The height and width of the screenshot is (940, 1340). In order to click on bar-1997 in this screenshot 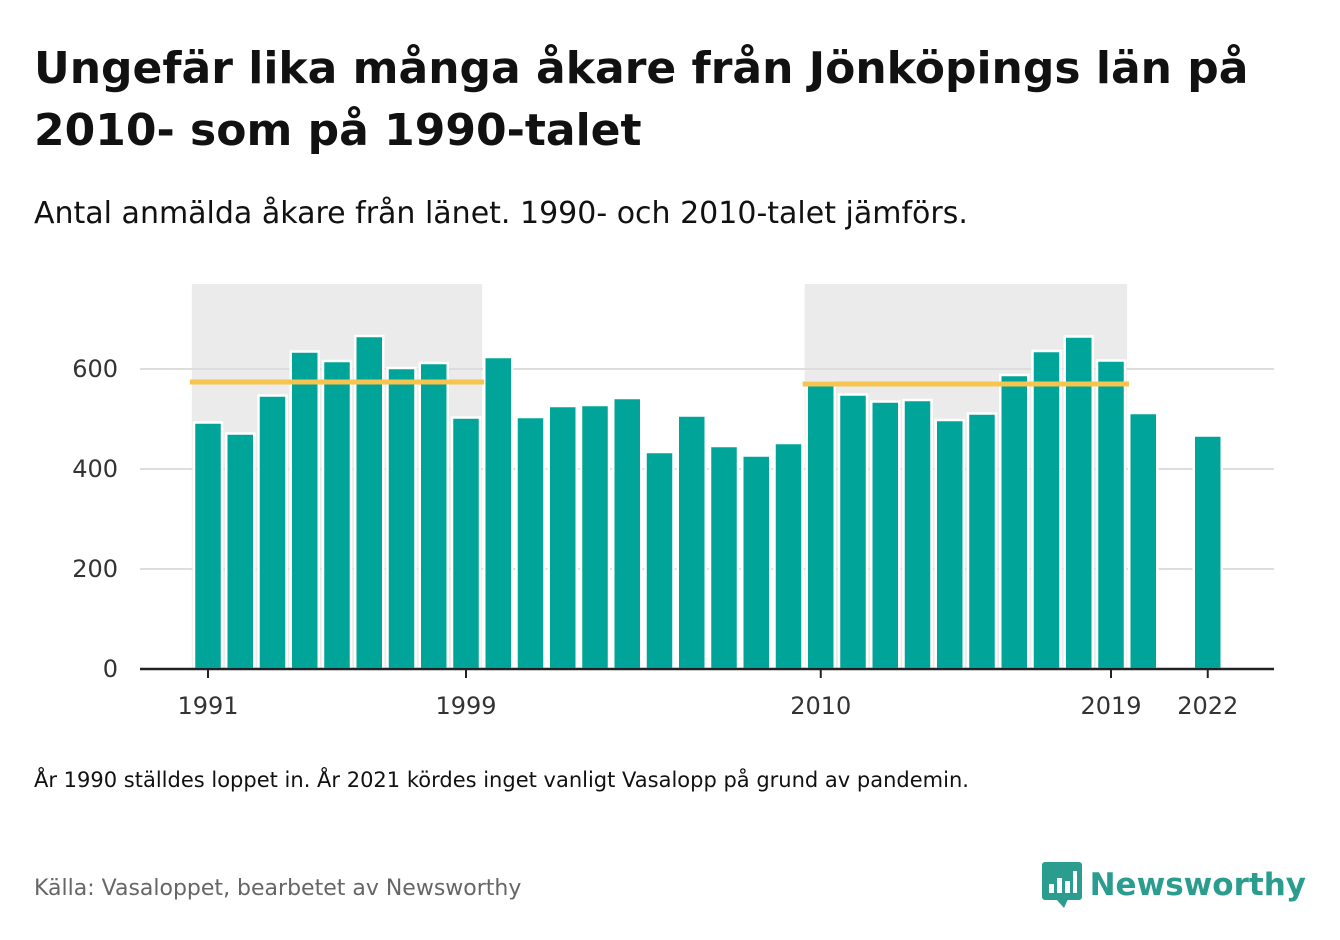, I will do `click(401, 518)`.